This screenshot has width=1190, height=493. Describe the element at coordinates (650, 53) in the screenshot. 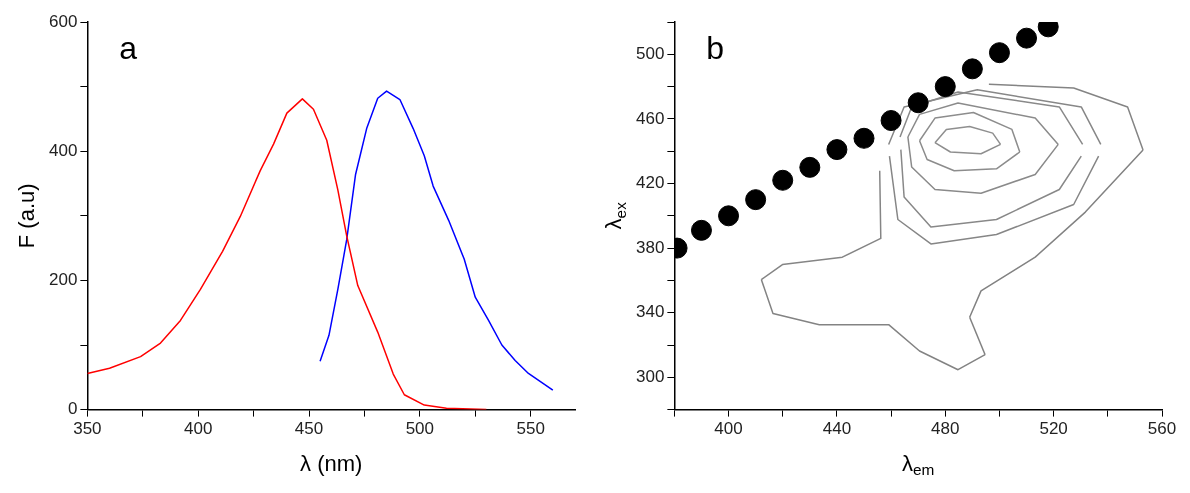

I see `y-tick-label: 500` at that location.